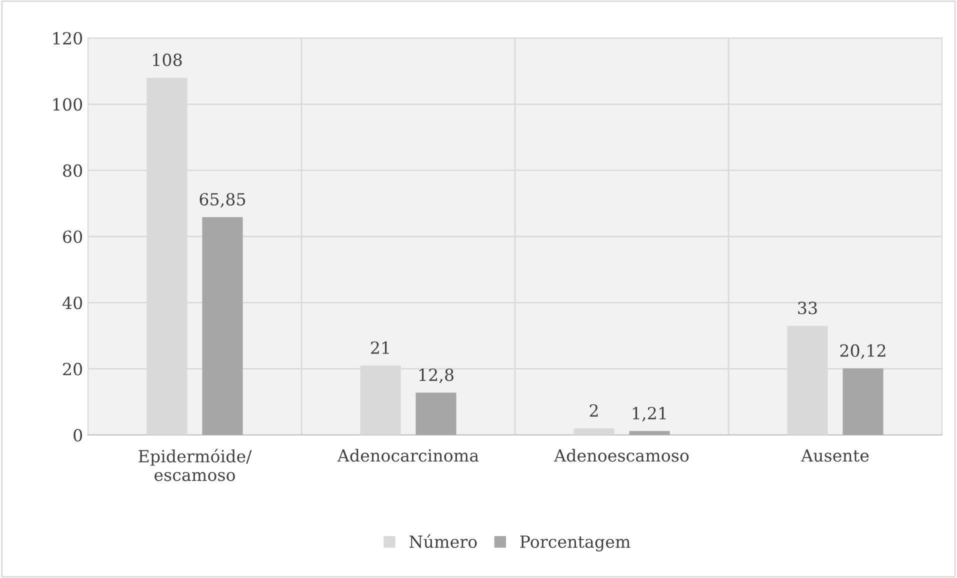  What do you see at coordinates (67, 104) in the screenshot?
I see `y-tick-label: 100` at bounding box center [67, 104].